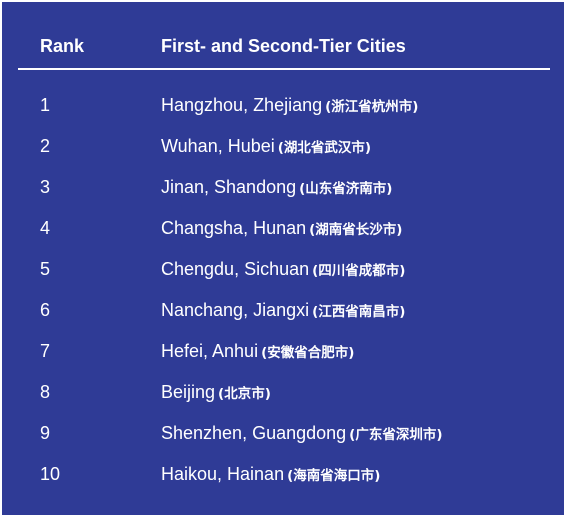  I want to click on city-cell: Jinan, Shandong (山东省济南市), so click(276, 188).